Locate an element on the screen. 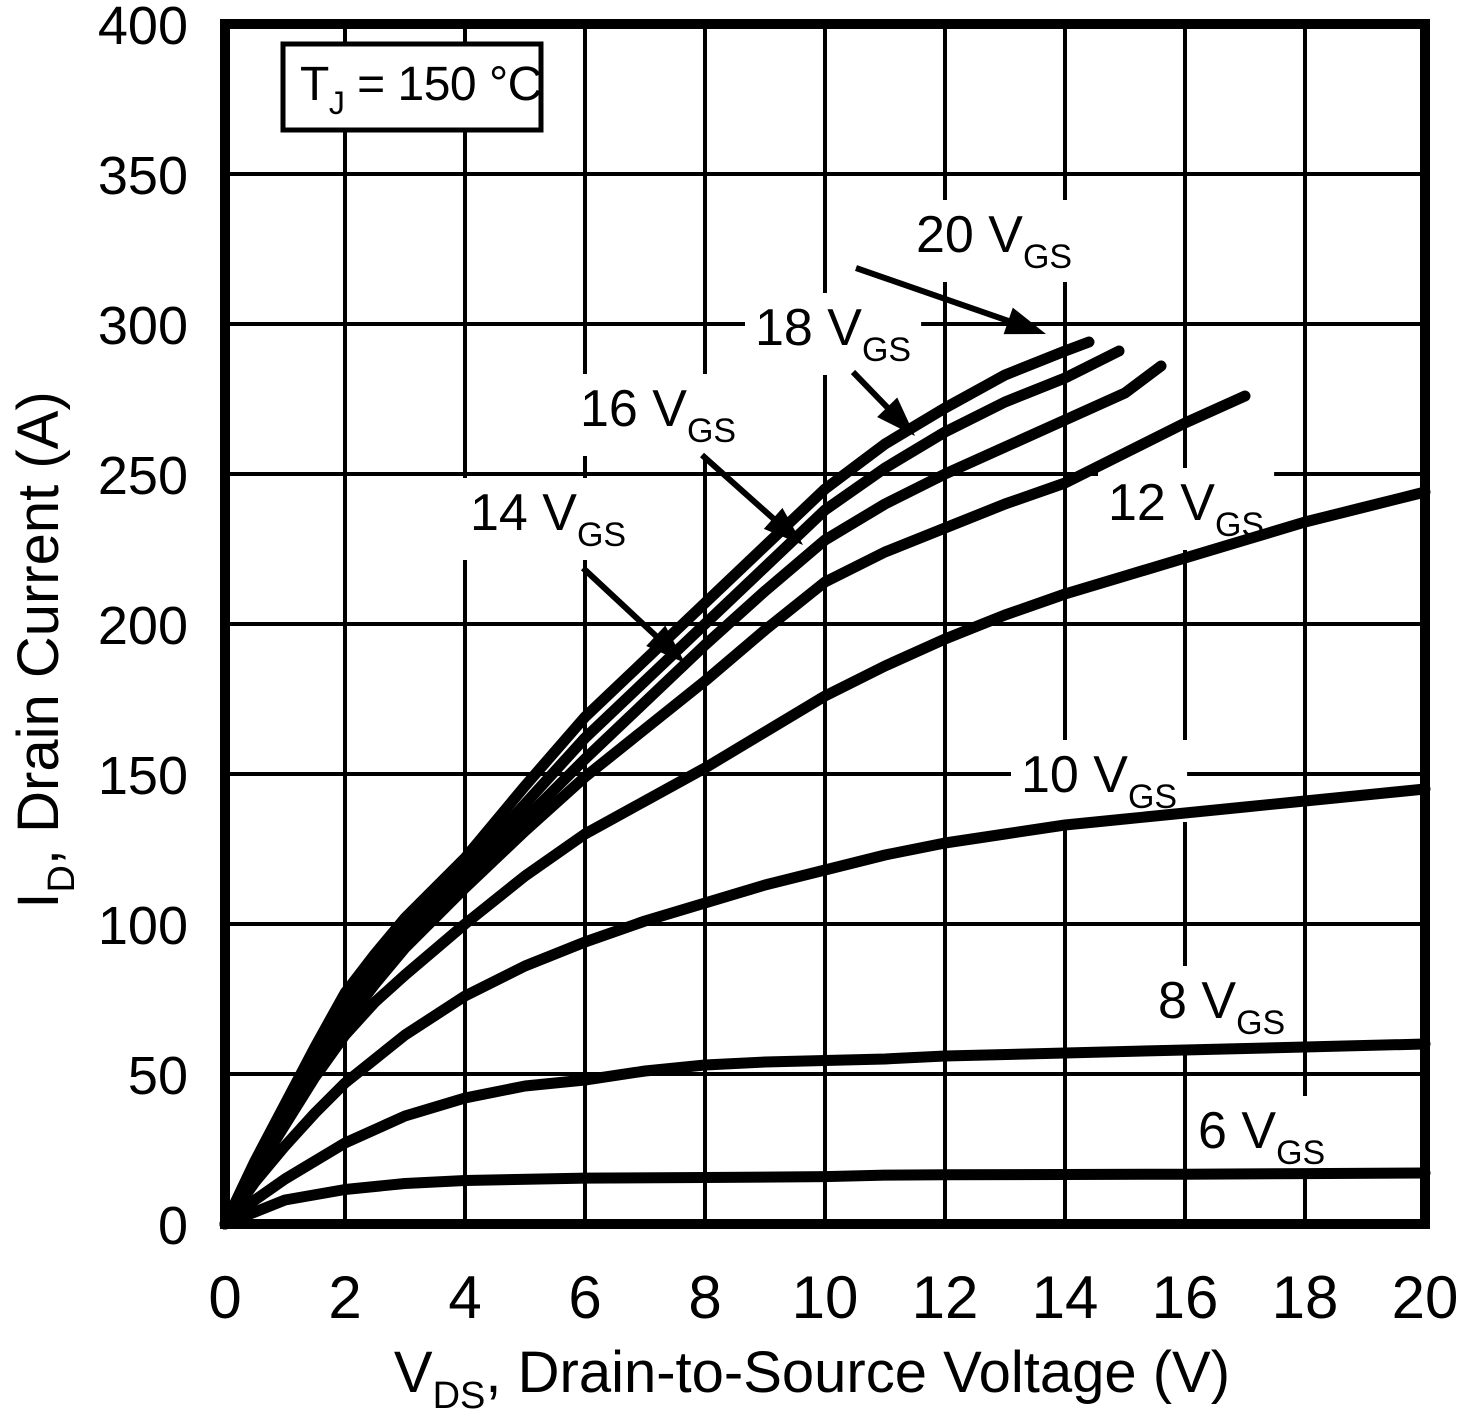 The width and height of the screenshot is (1466, 1424). curve-label-vgs-8: 8 VGS is located at coordinates (1221, 1007).